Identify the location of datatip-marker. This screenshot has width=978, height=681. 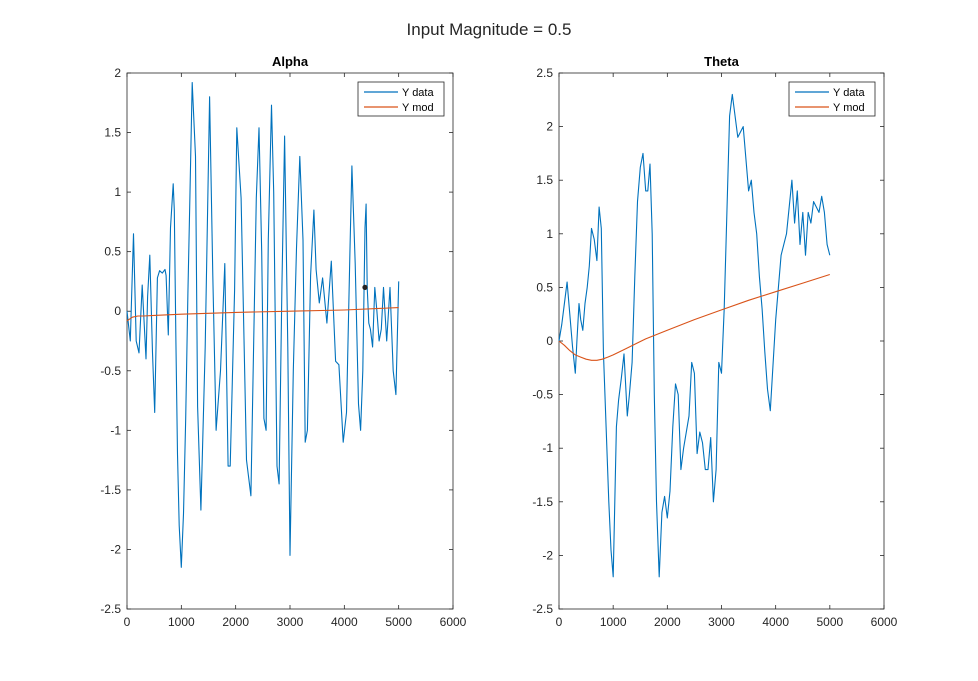
(365, 287).